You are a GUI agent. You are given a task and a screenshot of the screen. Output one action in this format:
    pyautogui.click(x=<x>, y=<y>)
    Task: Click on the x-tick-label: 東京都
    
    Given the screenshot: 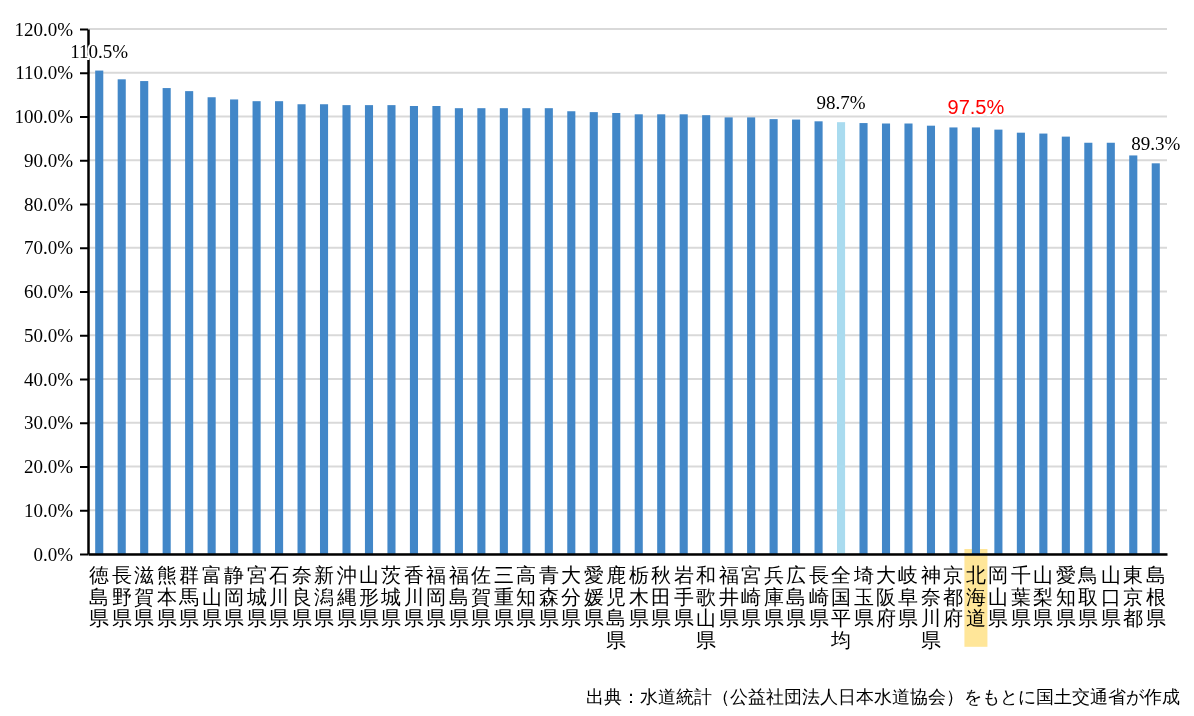 What is the action you would take?
    pyautogui.click(x=1133, y=597)
    